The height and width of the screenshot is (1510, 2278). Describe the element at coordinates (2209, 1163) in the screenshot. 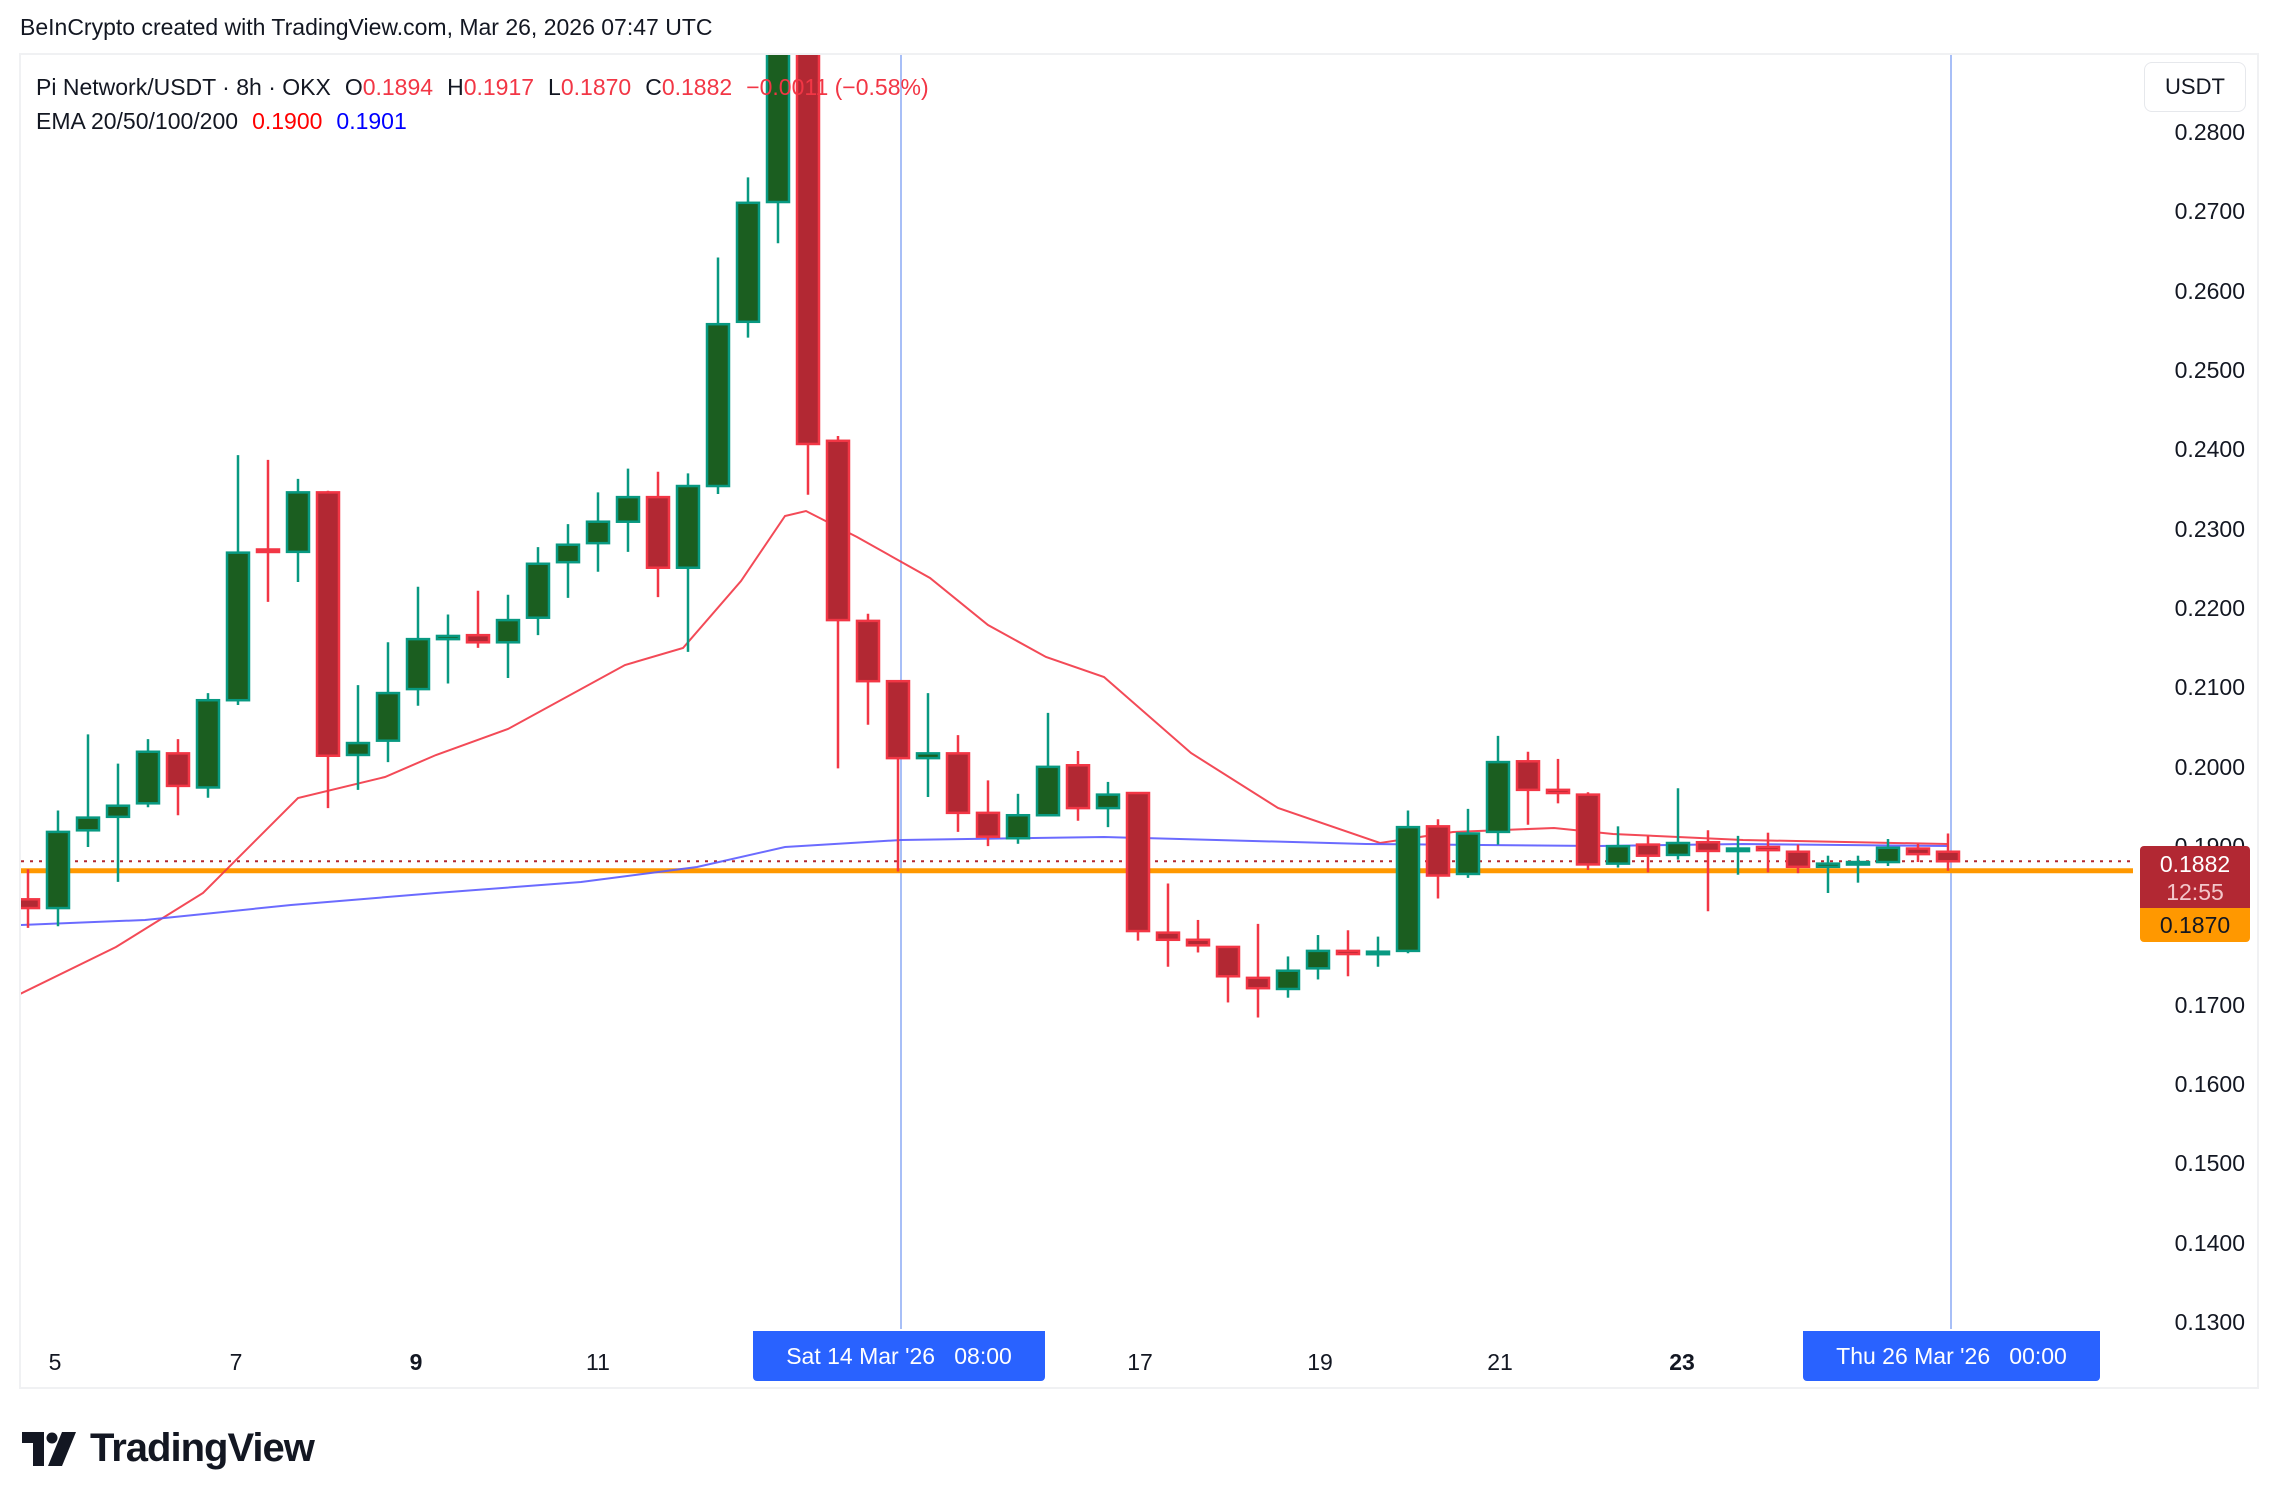

I see `price-tick-label: 0.1500` at that location.